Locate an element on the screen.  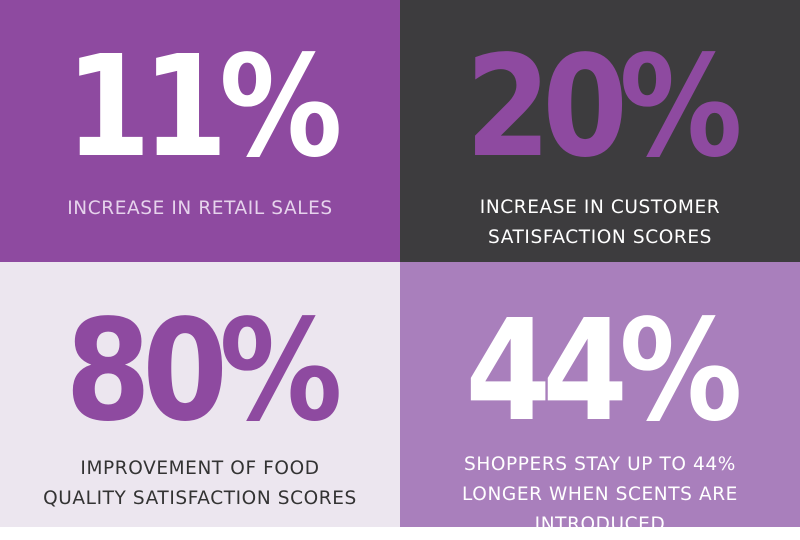
stat-value: 11% is located at coordinates (204, 107).